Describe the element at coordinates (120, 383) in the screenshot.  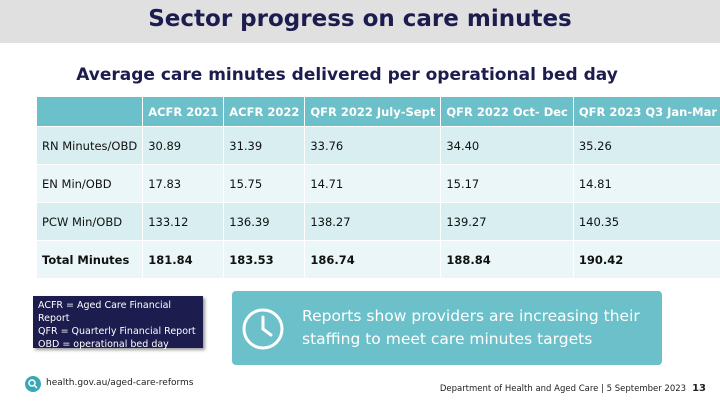
I see `footer-url: health.gov.au/aged-care-reforms` at that location.